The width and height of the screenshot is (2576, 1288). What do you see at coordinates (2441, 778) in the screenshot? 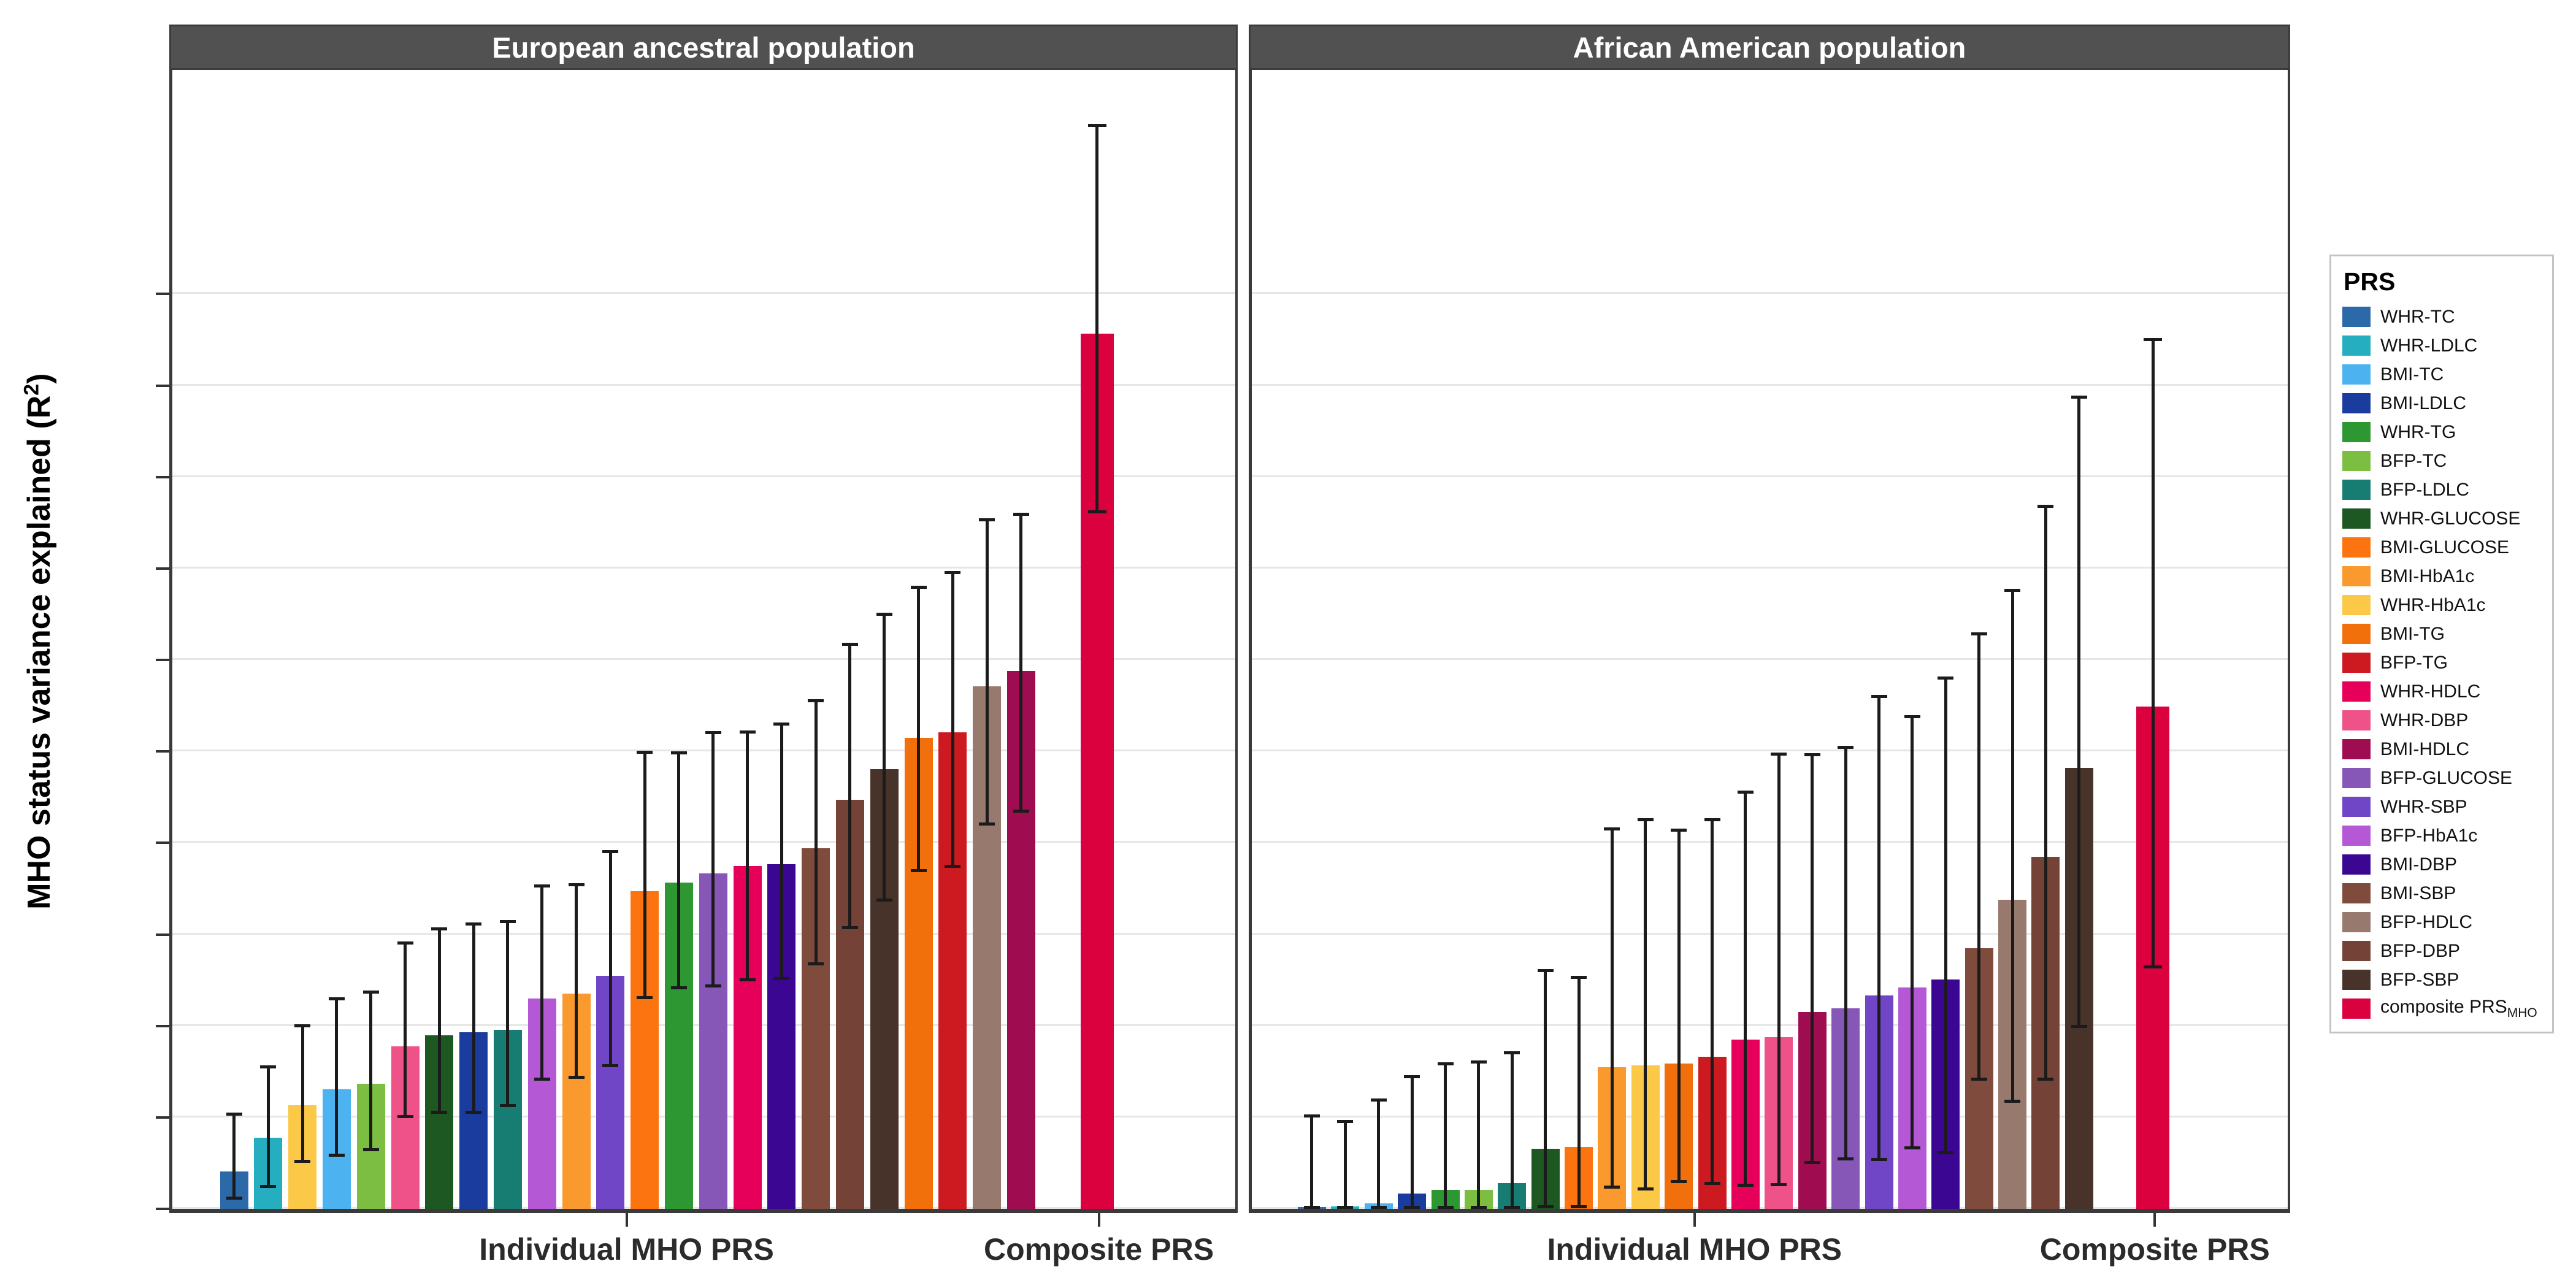
I see `legend-item-BFP-GLUCOSE: BFP-GLUCOSE` at bounding box center [2441, 778].